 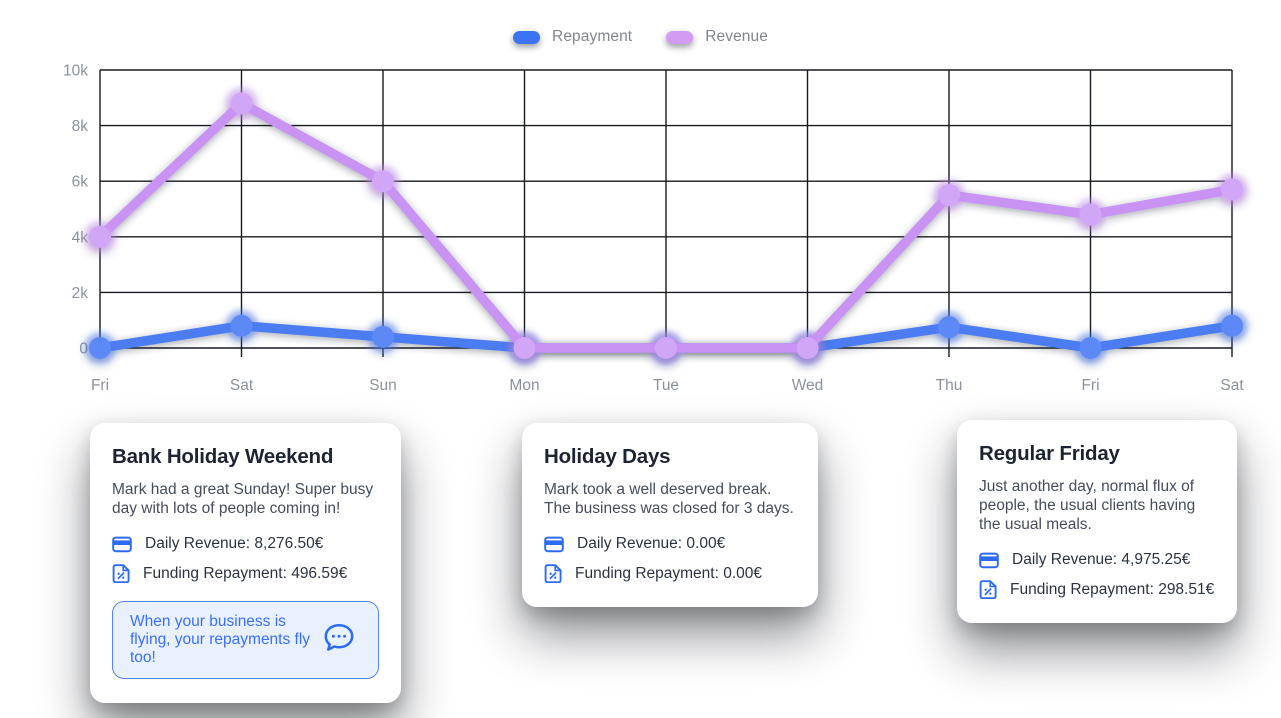 I want to click on funding-repayment-value: Funding Repayment: 496.59€, so click(x=245, y=573).